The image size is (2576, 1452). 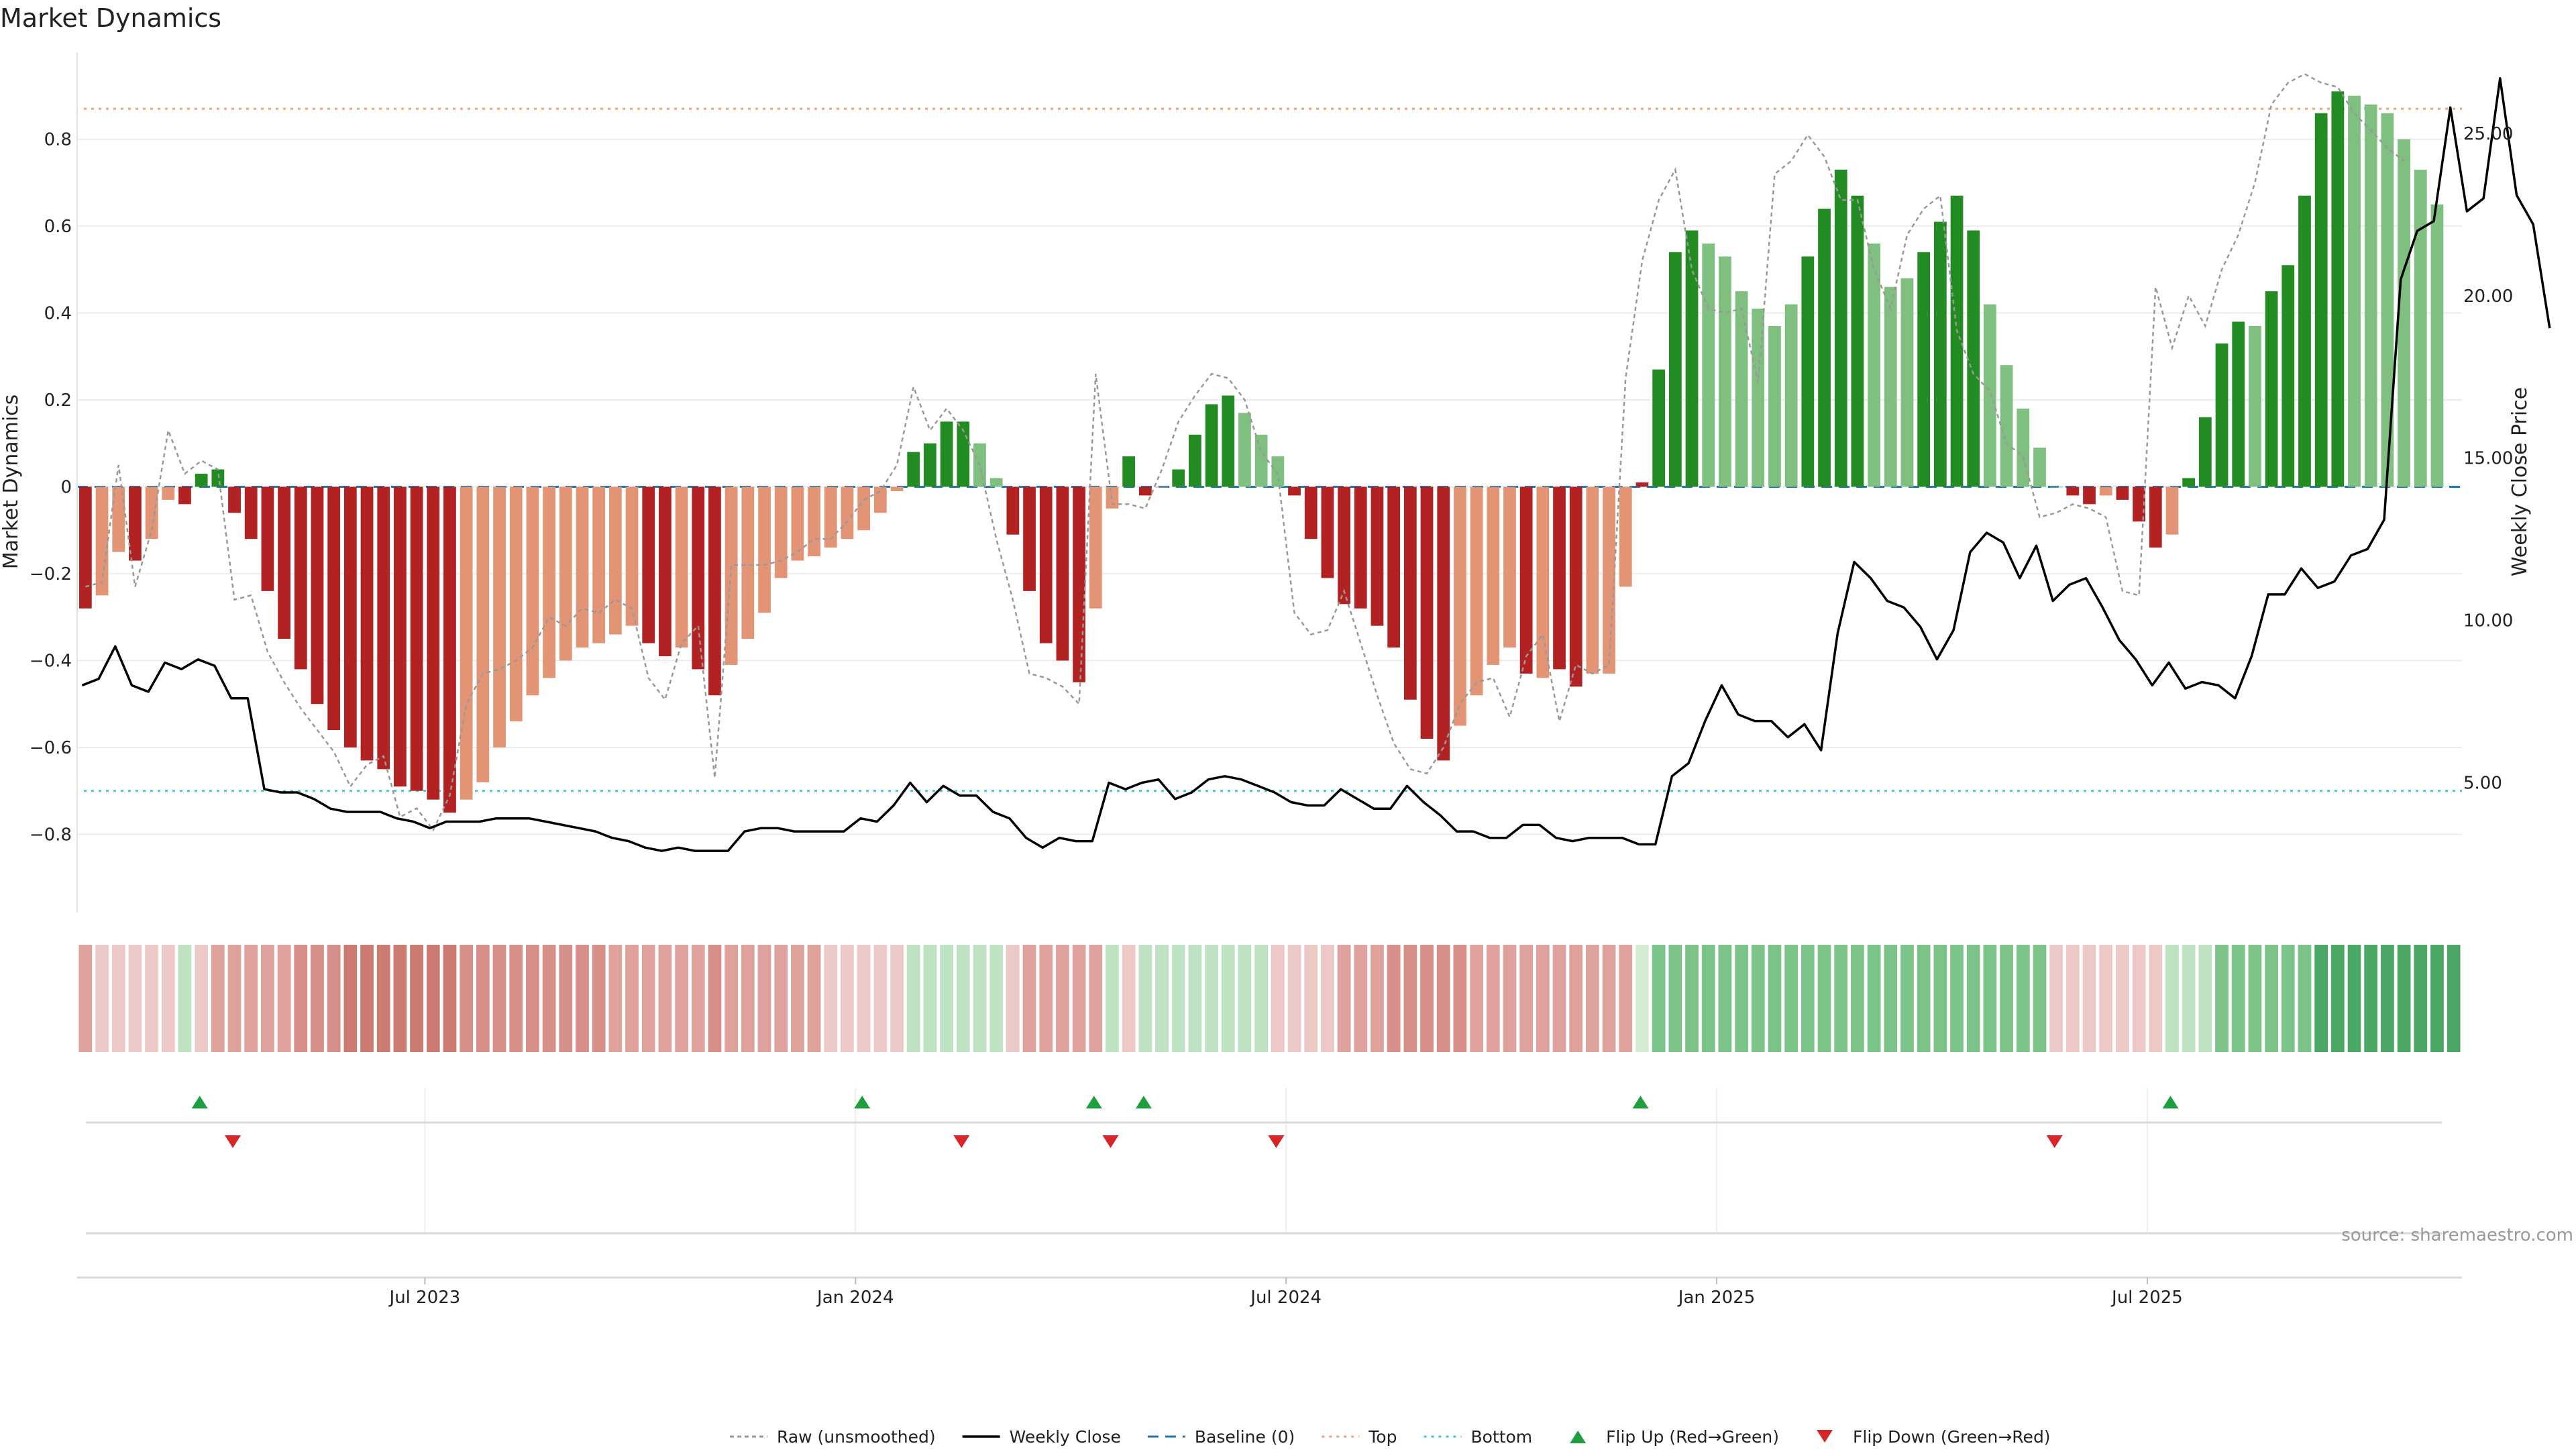 What do you see at coordinates (2520, 482) in the screenshot?
I see `y-axis-right-label: Weekly Close Price` at bounding box center [2520, 482].